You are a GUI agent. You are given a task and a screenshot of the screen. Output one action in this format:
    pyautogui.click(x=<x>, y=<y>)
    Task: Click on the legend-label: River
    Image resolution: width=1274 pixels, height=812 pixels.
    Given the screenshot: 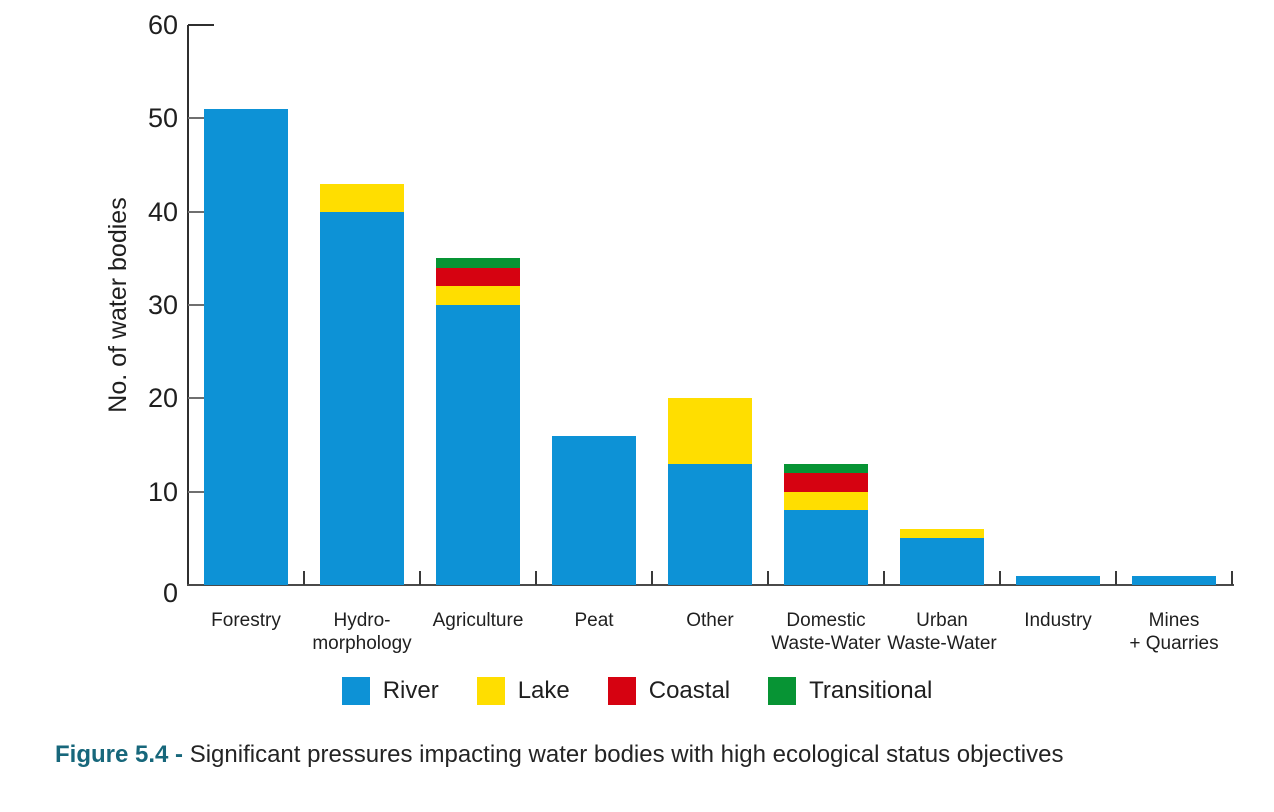 What is the action you would take?
    pyautogui.click(x=410, y=690)
    